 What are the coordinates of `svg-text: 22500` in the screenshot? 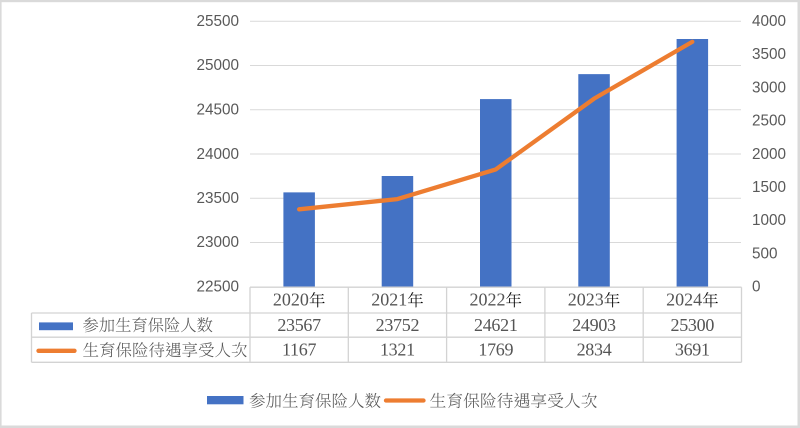 It's located at (217, 287).